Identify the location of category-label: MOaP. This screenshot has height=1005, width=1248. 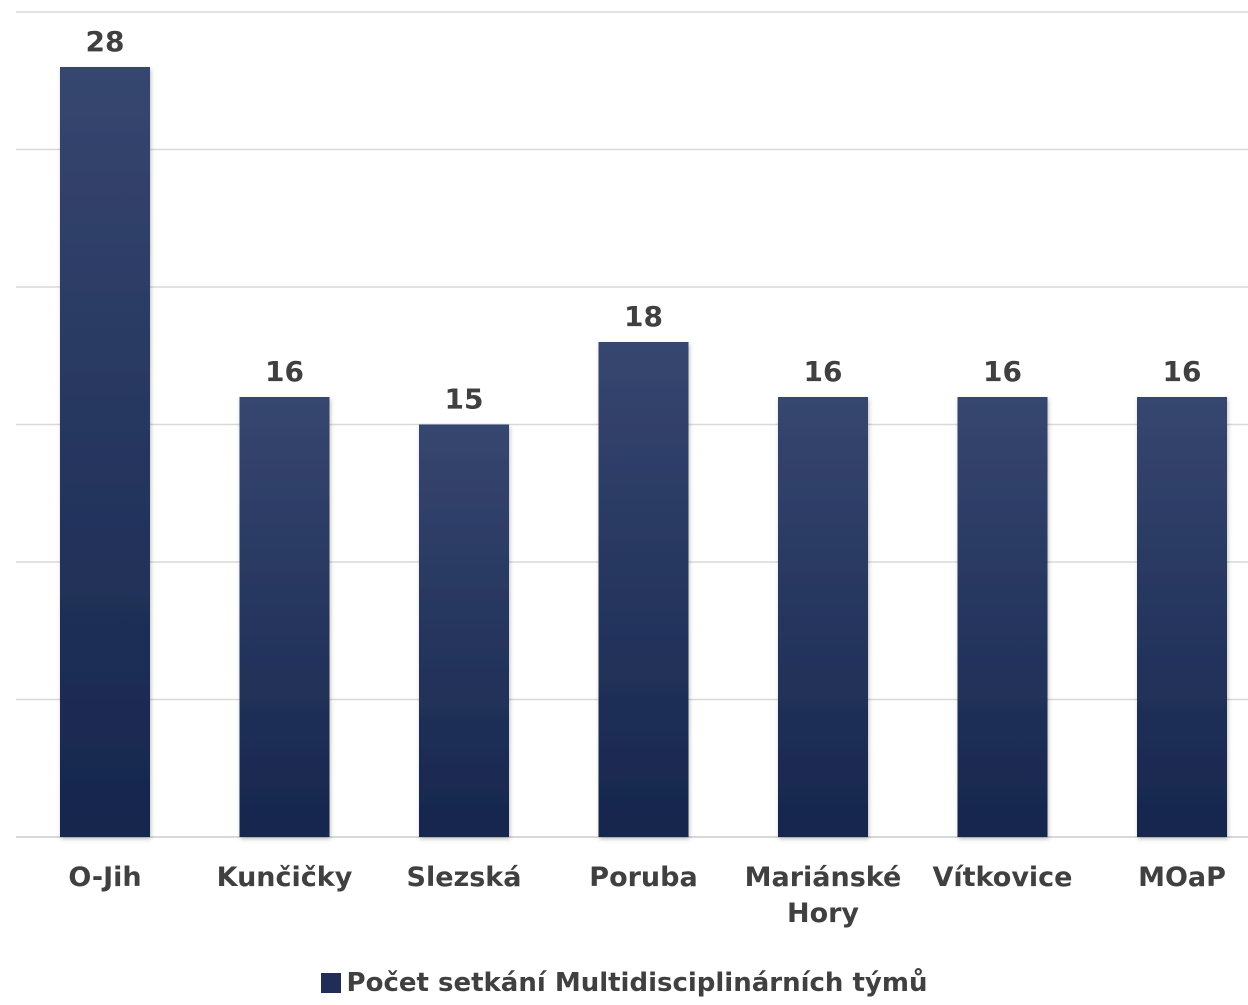
(1182, 877).